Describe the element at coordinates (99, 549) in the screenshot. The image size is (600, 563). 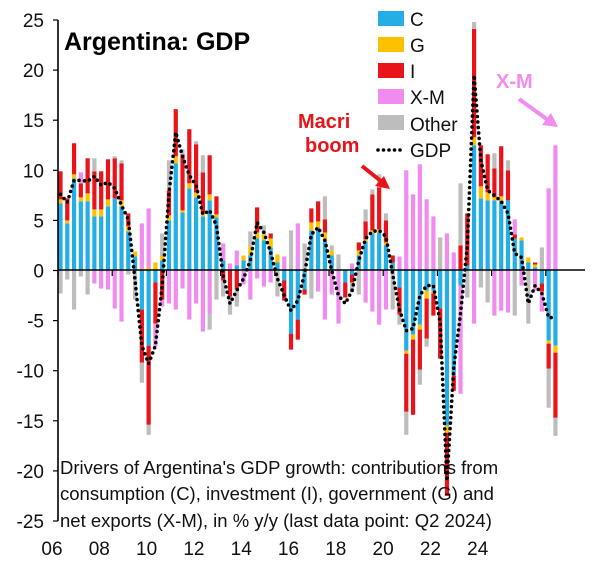
I see `x-tick-label: 08` at that location.